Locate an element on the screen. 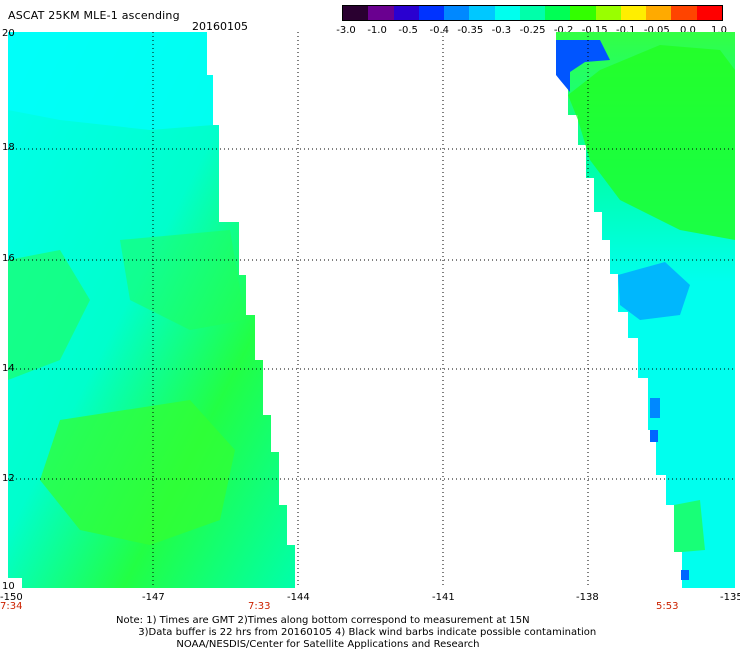 The width and height of the screenshot is (740, 651). right-green-top is located at coordinates (651, 142).